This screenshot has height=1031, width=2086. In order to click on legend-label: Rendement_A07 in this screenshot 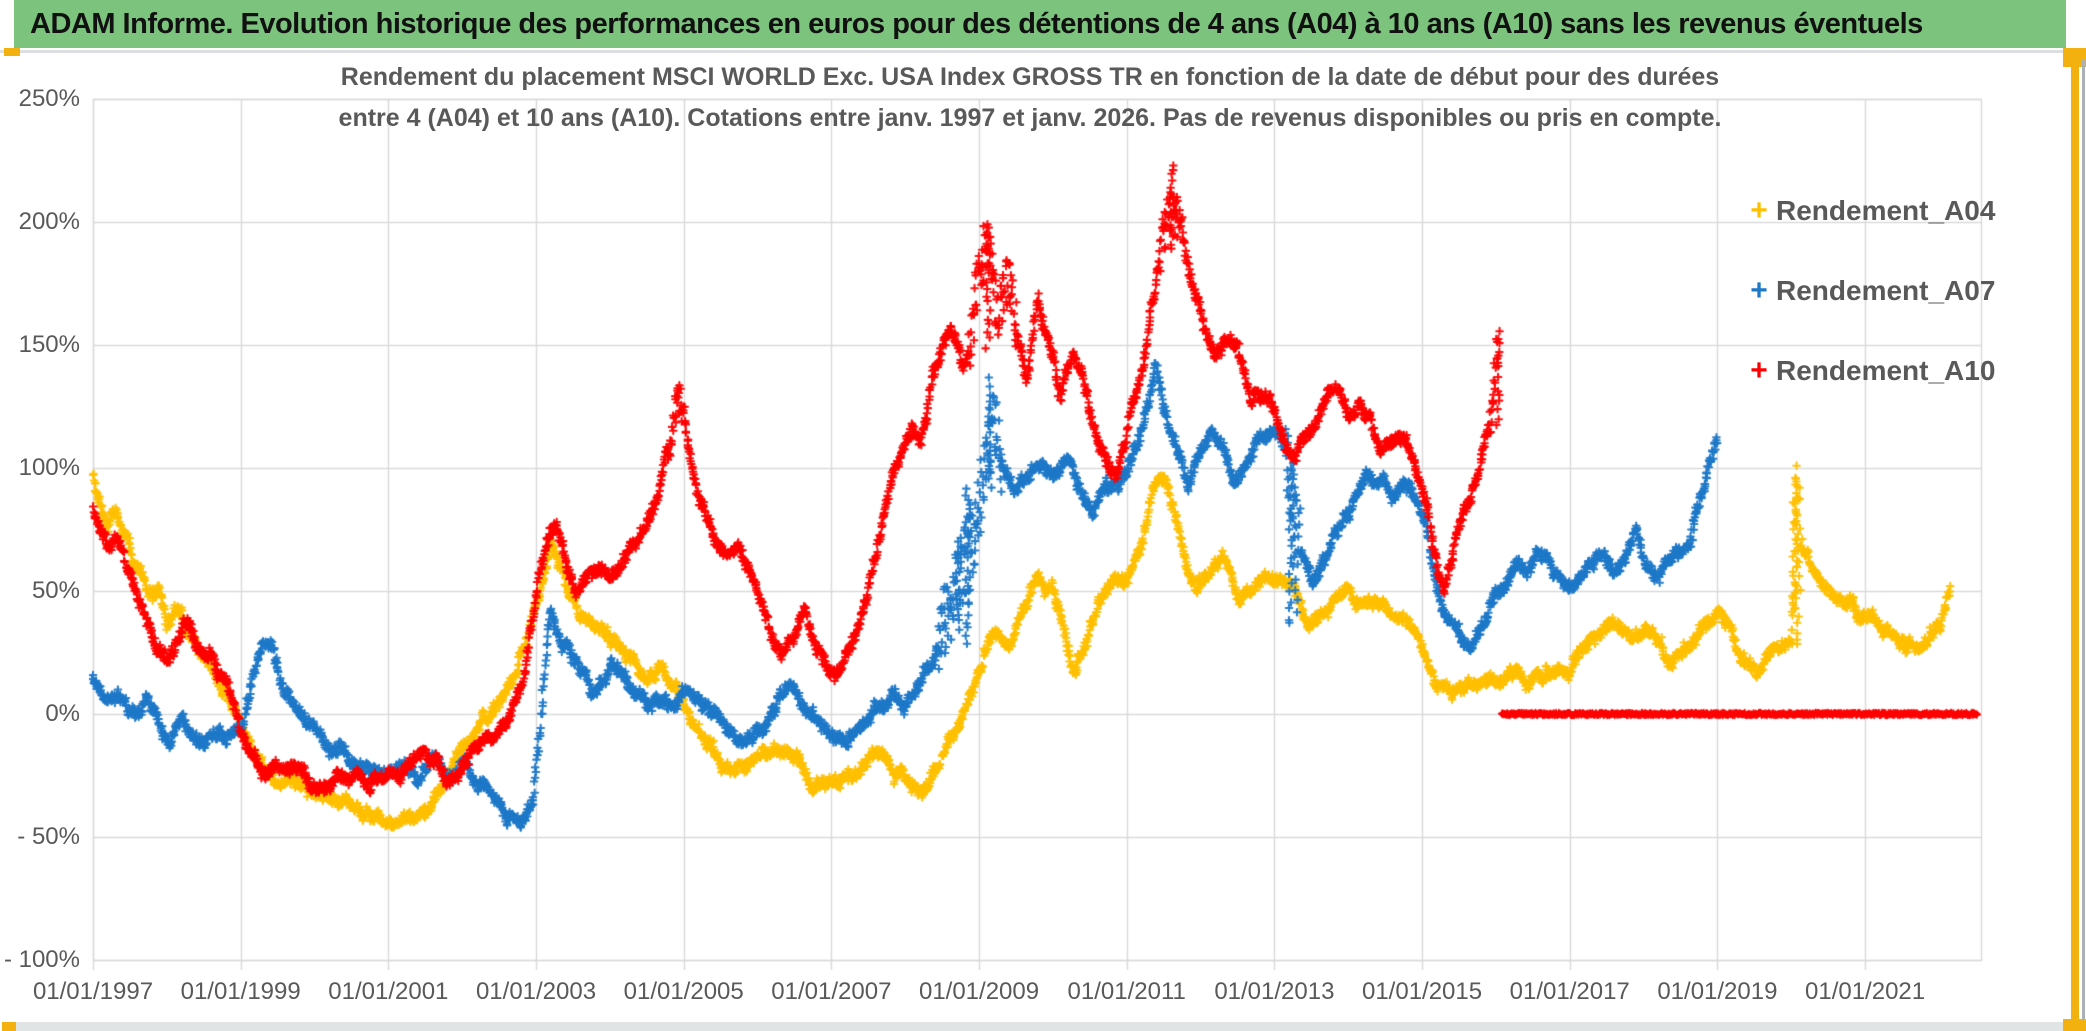, I will do `click(1886, 290)`.